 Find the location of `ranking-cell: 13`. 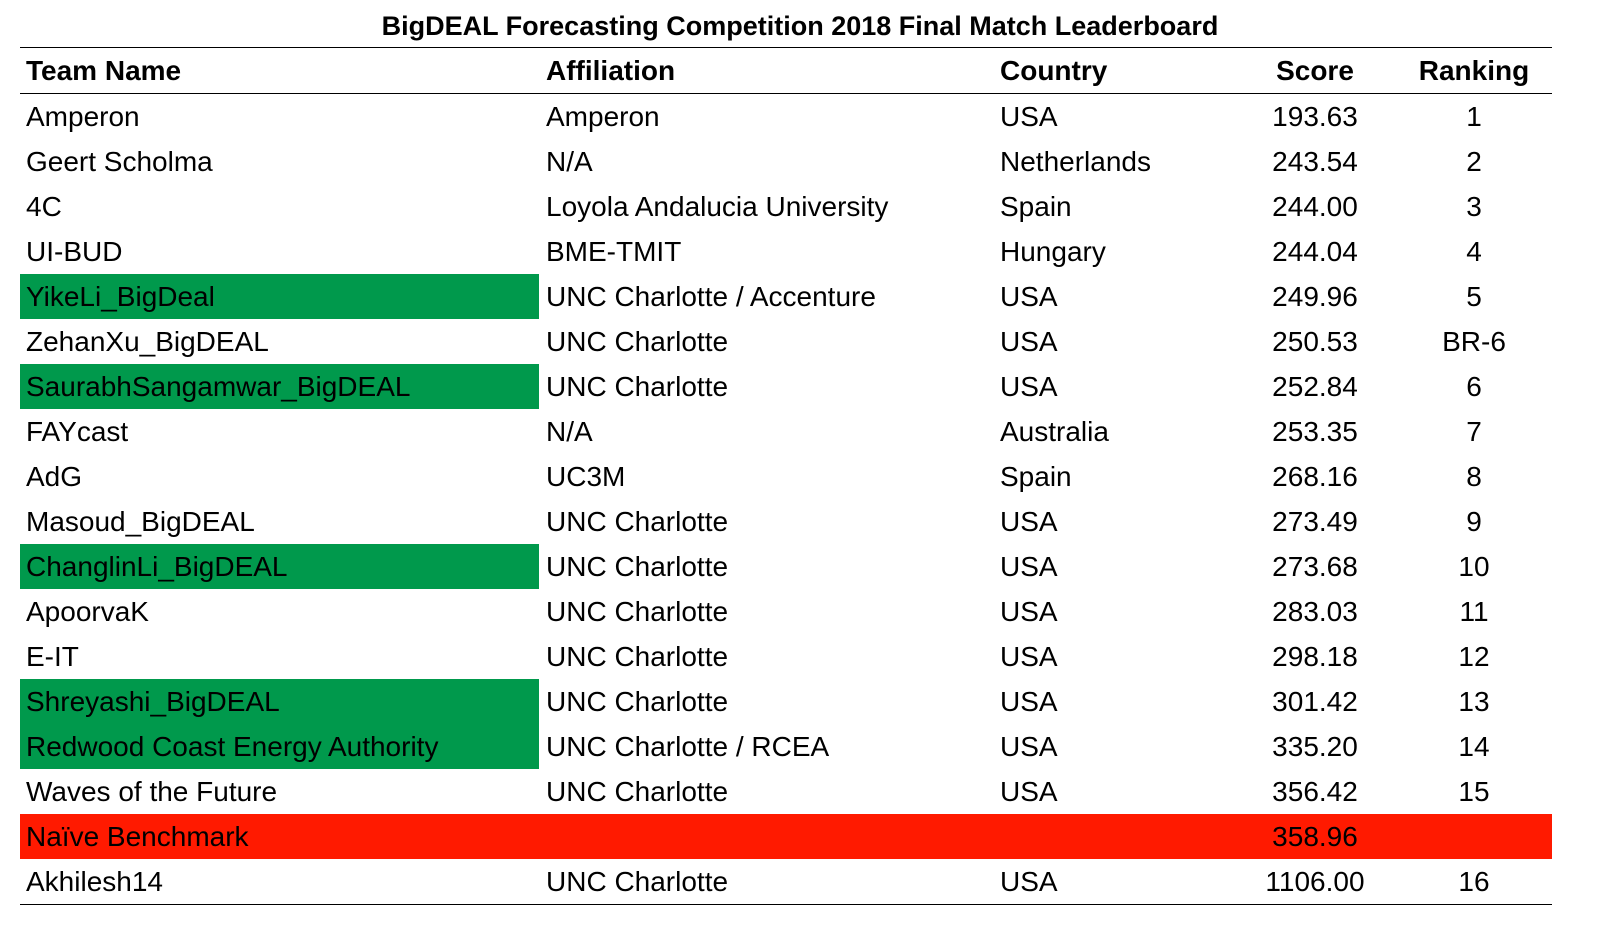

ranking-cell: 13 is located at coordinates (1474, 701).